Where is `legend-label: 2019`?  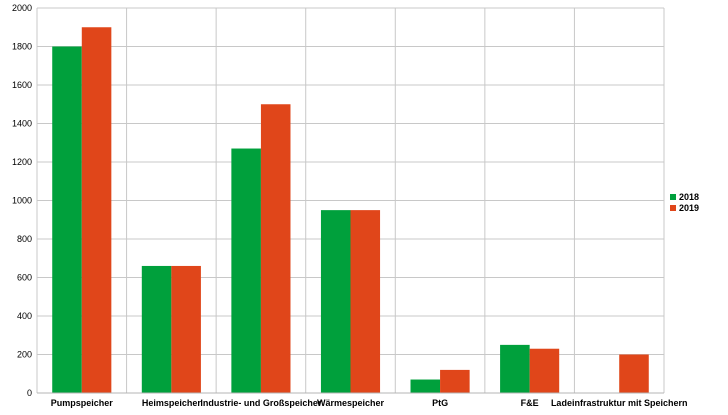
legend-label: 2019 is located at coordinates (689, 208).